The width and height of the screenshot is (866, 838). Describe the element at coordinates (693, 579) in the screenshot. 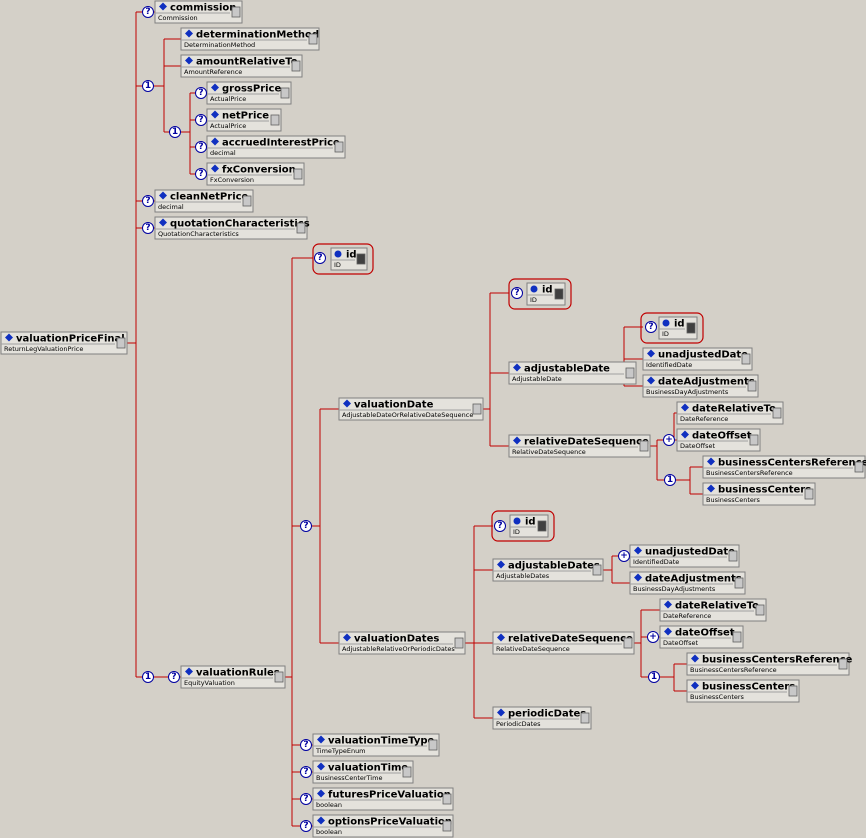

I see `node-name: dateAdjustments` at that location.